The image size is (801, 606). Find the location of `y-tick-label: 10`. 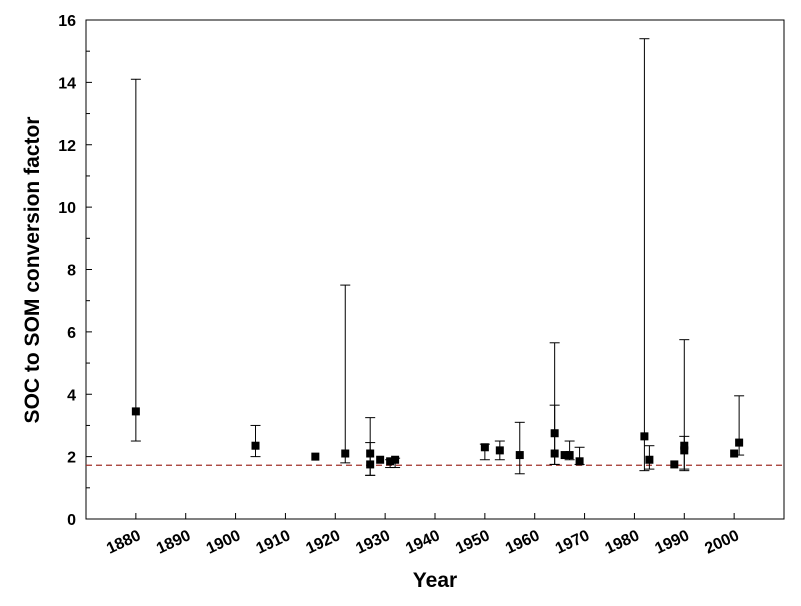

y-tick-label: 10 is located at coordinates (67, 208).